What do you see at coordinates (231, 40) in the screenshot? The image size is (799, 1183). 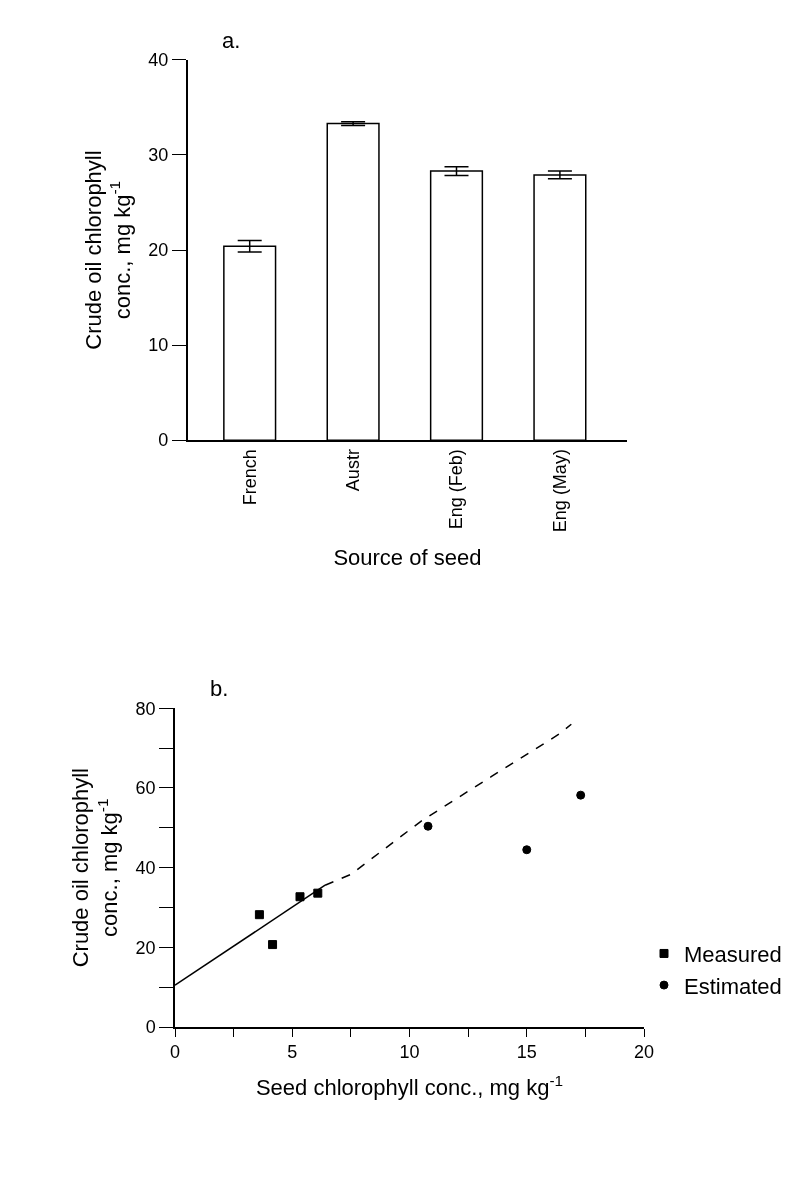 I see `chart-title: a.` at bounding box center [231, 40].